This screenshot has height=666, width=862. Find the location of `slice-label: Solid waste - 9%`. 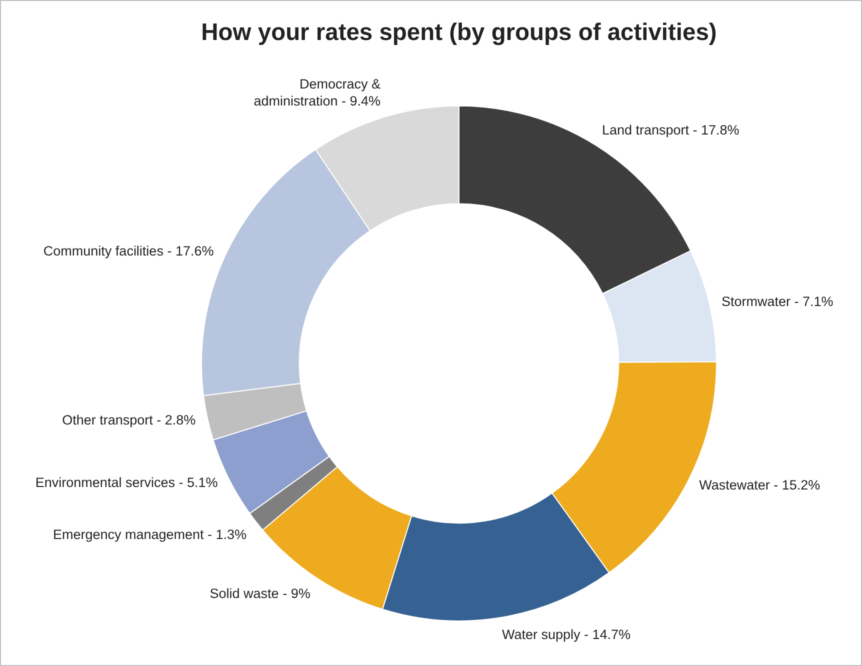

slice-label: Solid waste - 9% is located at coordinates (260, 593).